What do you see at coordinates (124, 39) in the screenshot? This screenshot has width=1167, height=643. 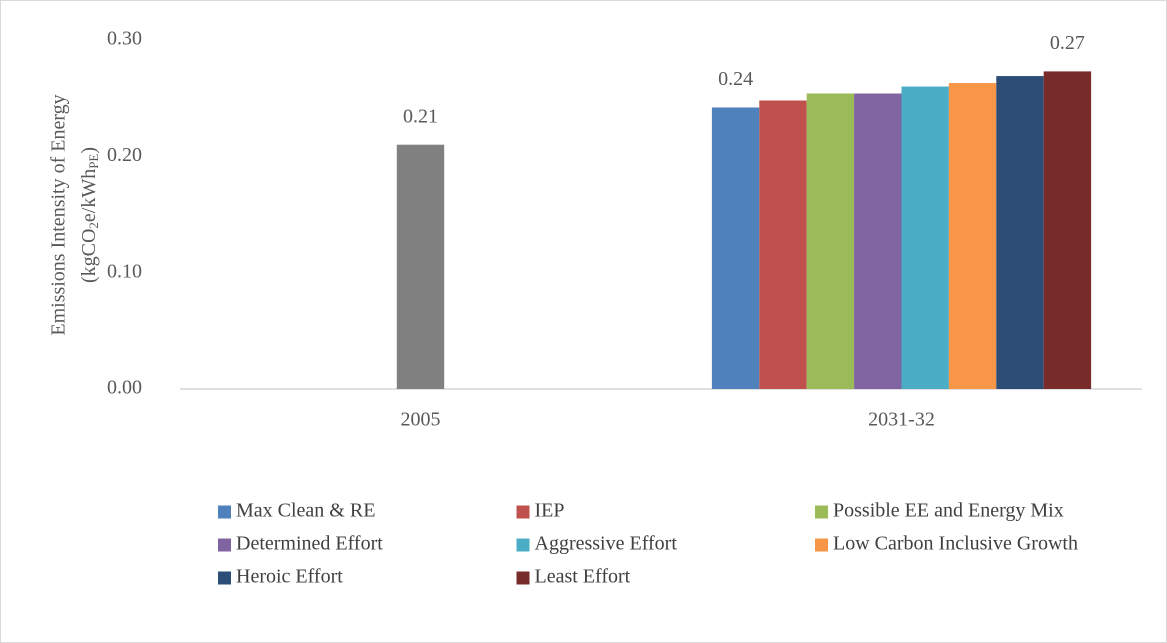 I see `y-tick-label: 0.30` at bounding box center [124, 39].